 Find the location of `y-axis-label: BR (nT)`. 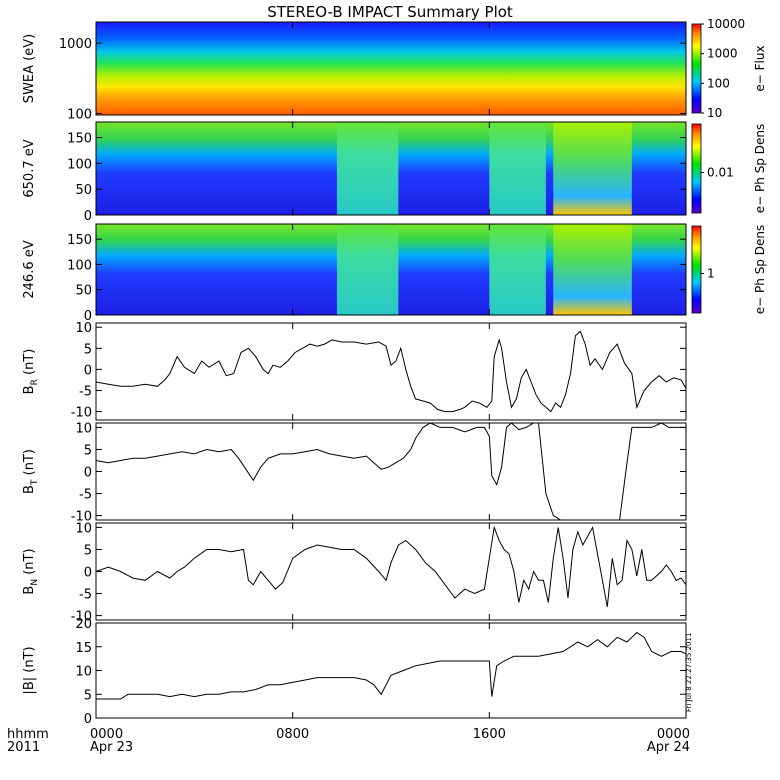

y-axis-label: BR (nT) is located at coordinates (31, 372).